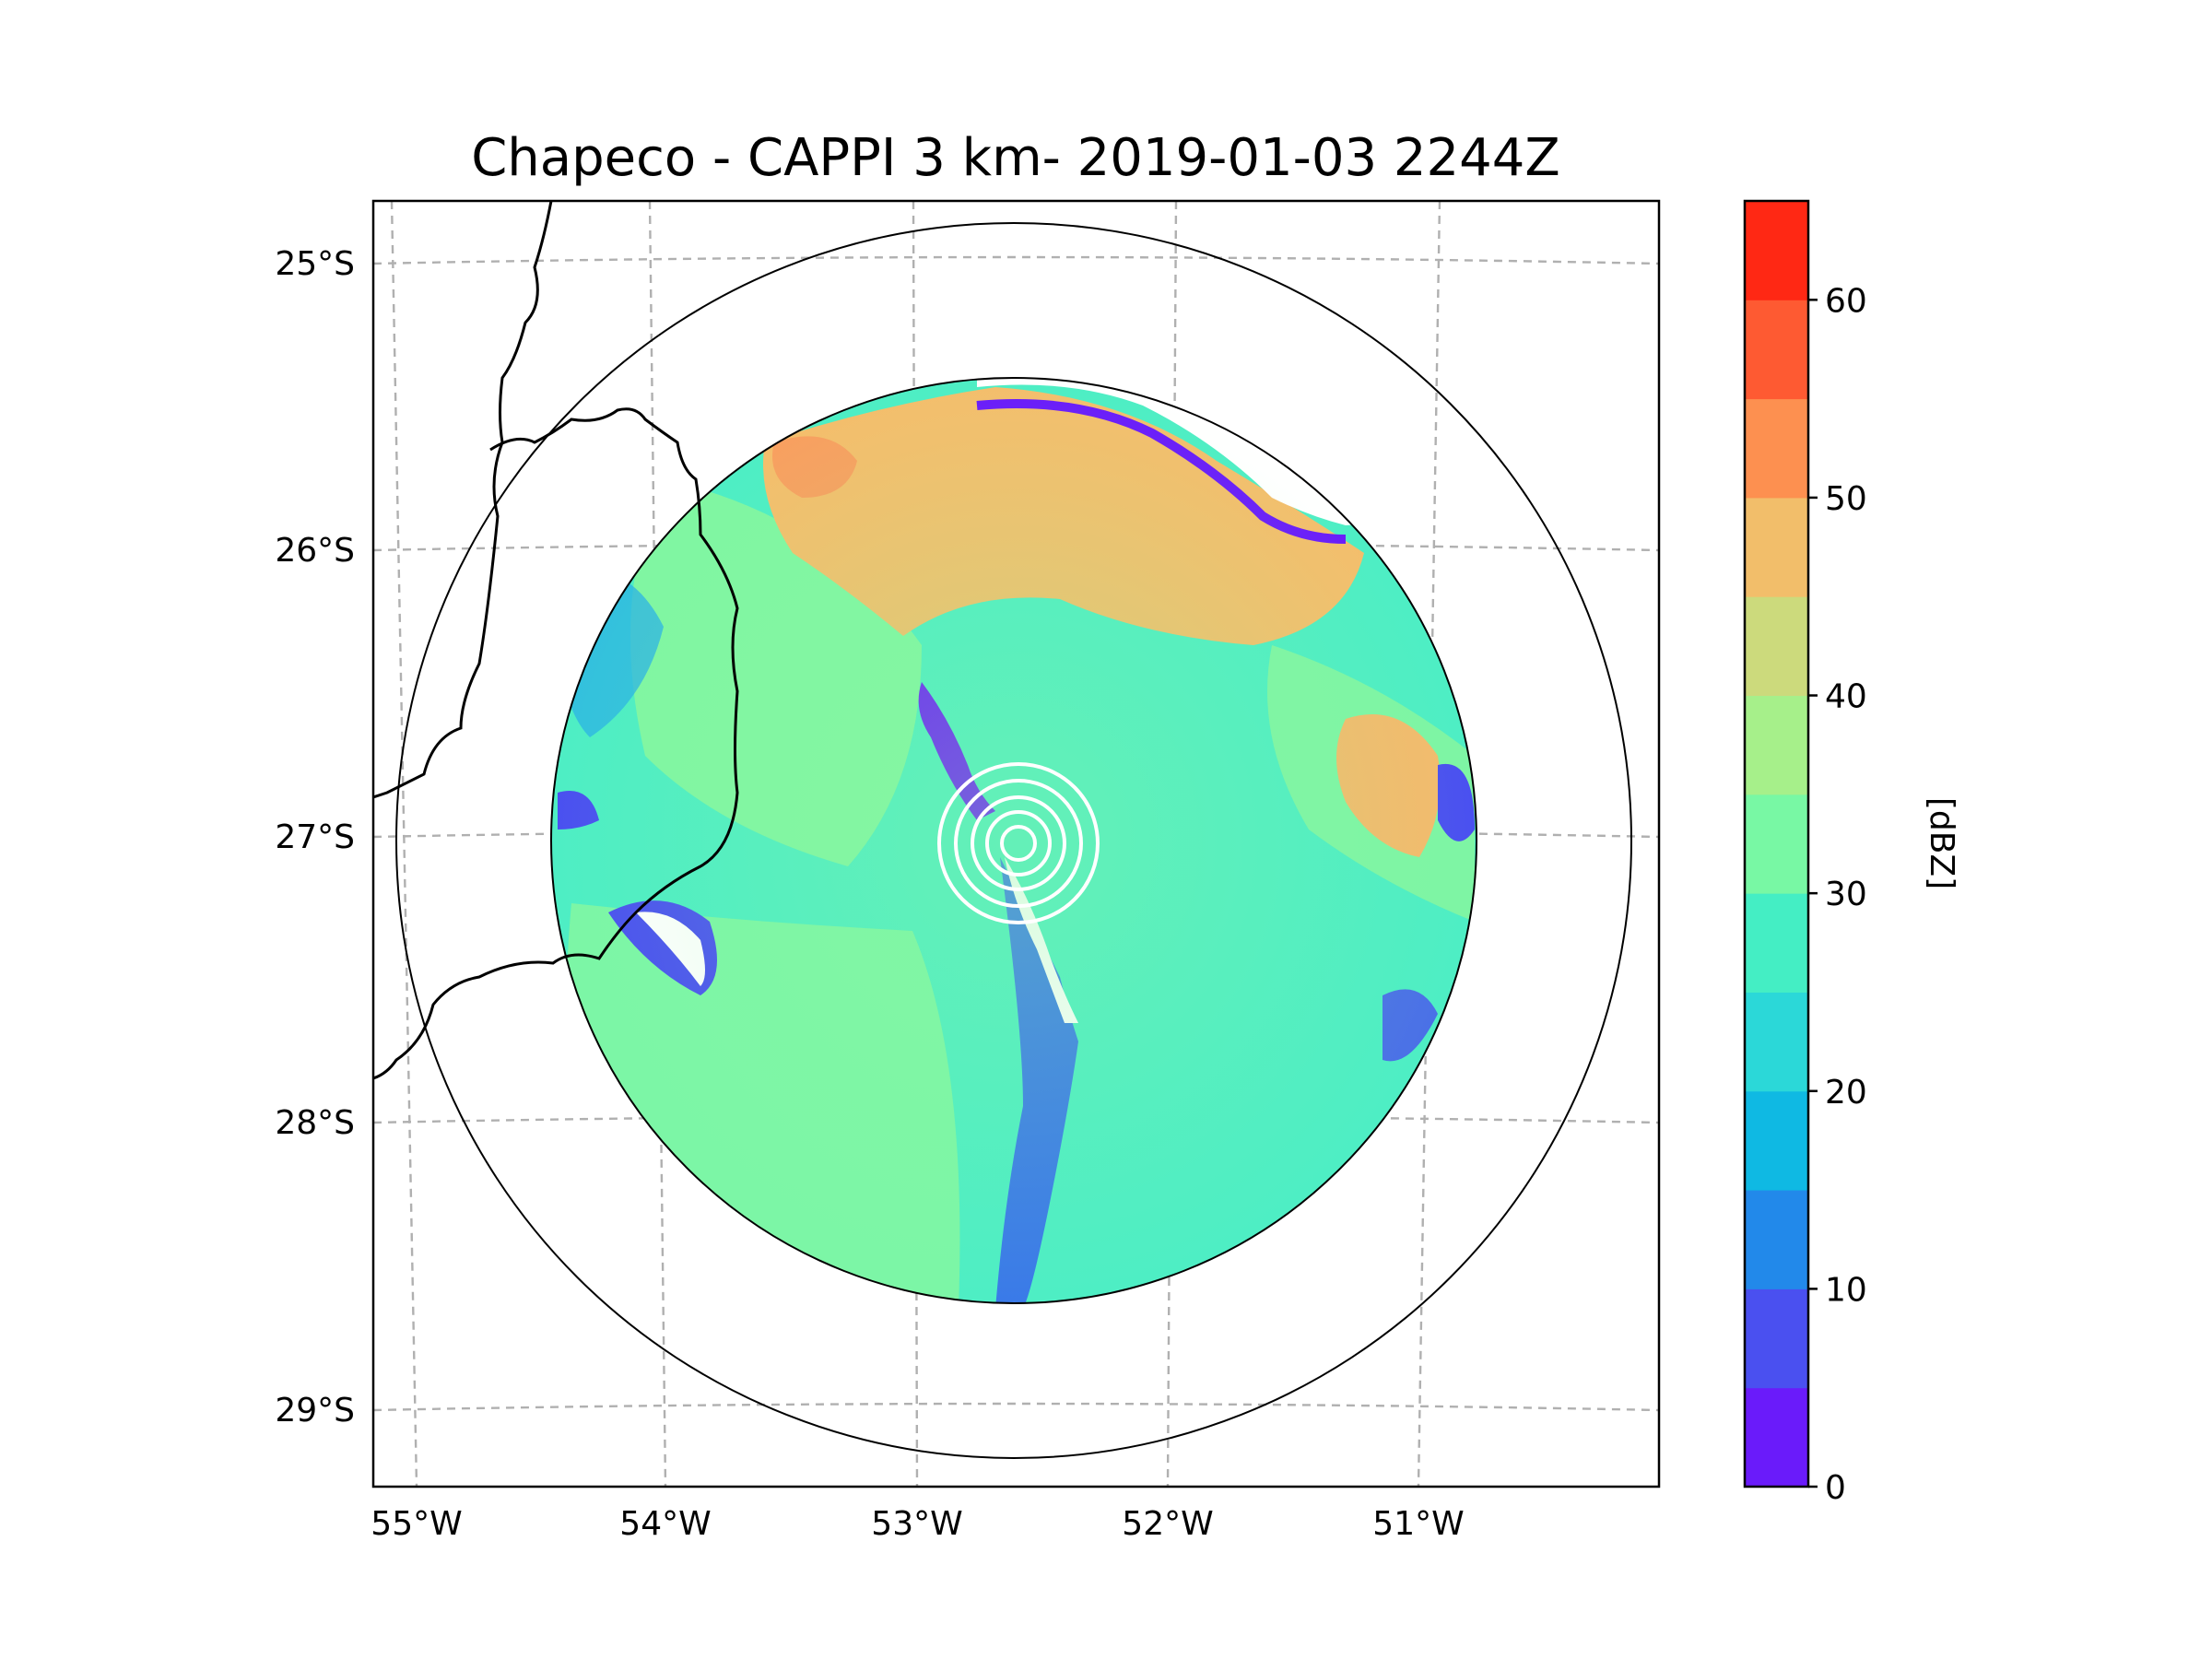 The image size is (2212, 1659). What do you see at coordinates (463, 500) in the screenshot?
I see `border-argentina-paraguay` at bounding box center [463, 500].